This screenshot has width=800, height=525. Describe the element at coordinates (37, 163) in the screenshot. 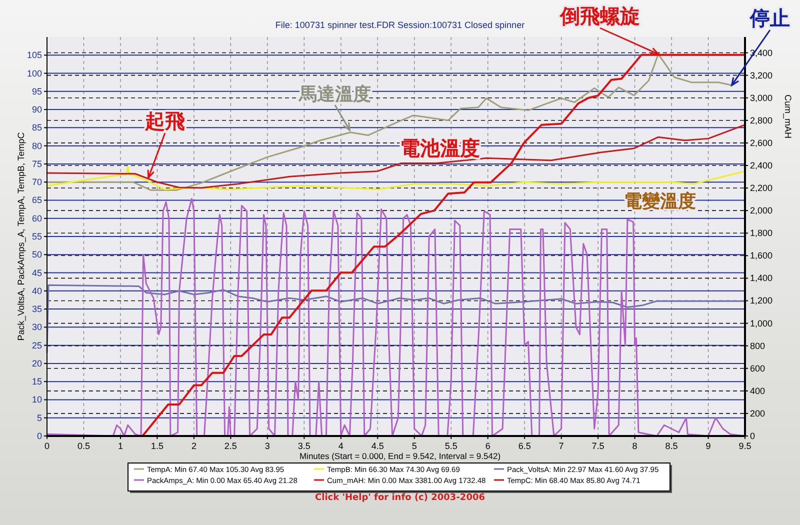

I see `y-tick-label: 75` at that location.